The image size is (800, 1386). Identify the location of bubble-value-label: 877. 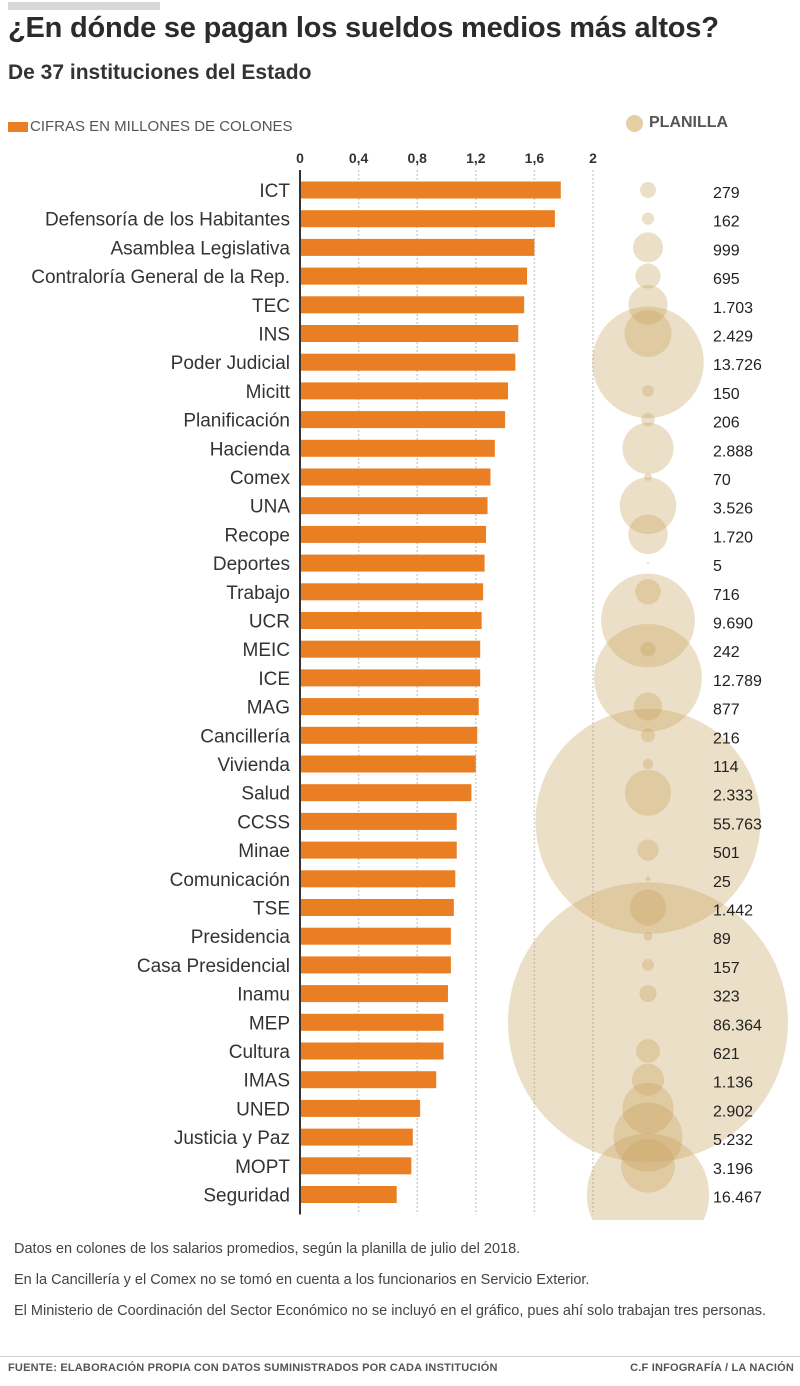
(726, 710).